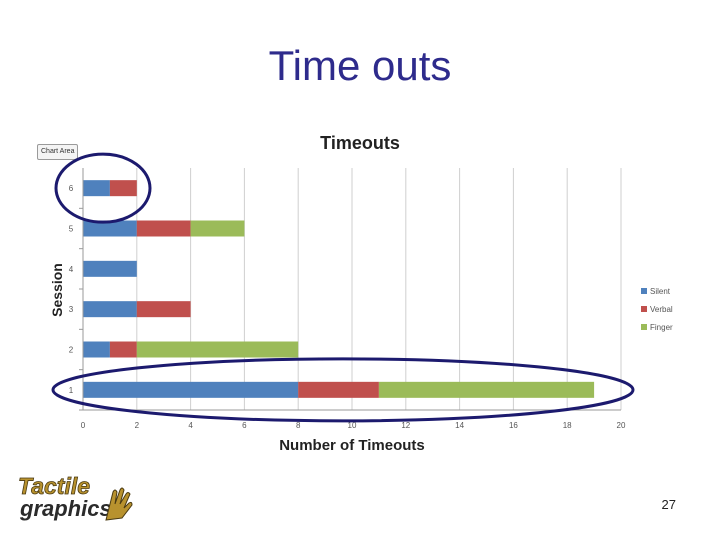 This screenshot has height=540, width=720. Describe the element at coordinates (567, 425) in the screenshot. I see `x-tick-label: 18` at that location.